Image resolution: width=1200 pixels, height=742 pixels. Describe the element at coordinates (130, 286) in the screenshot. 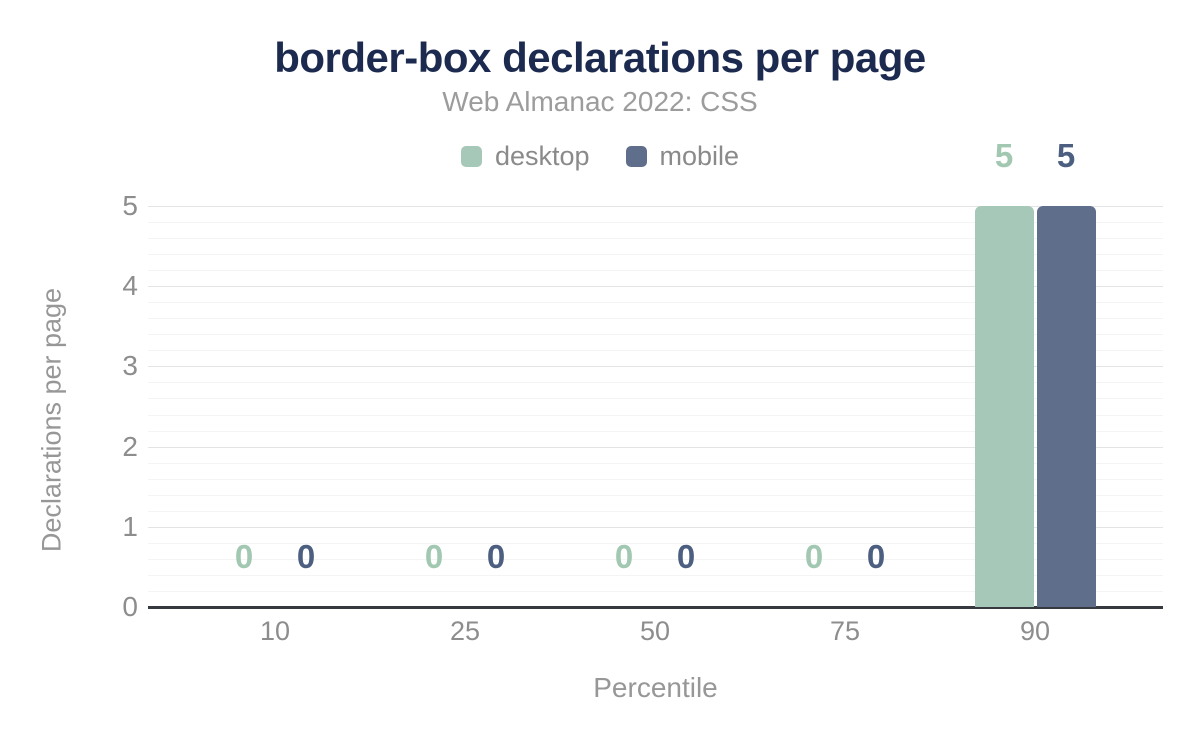

I see `y-tick-label: 4` at that location.